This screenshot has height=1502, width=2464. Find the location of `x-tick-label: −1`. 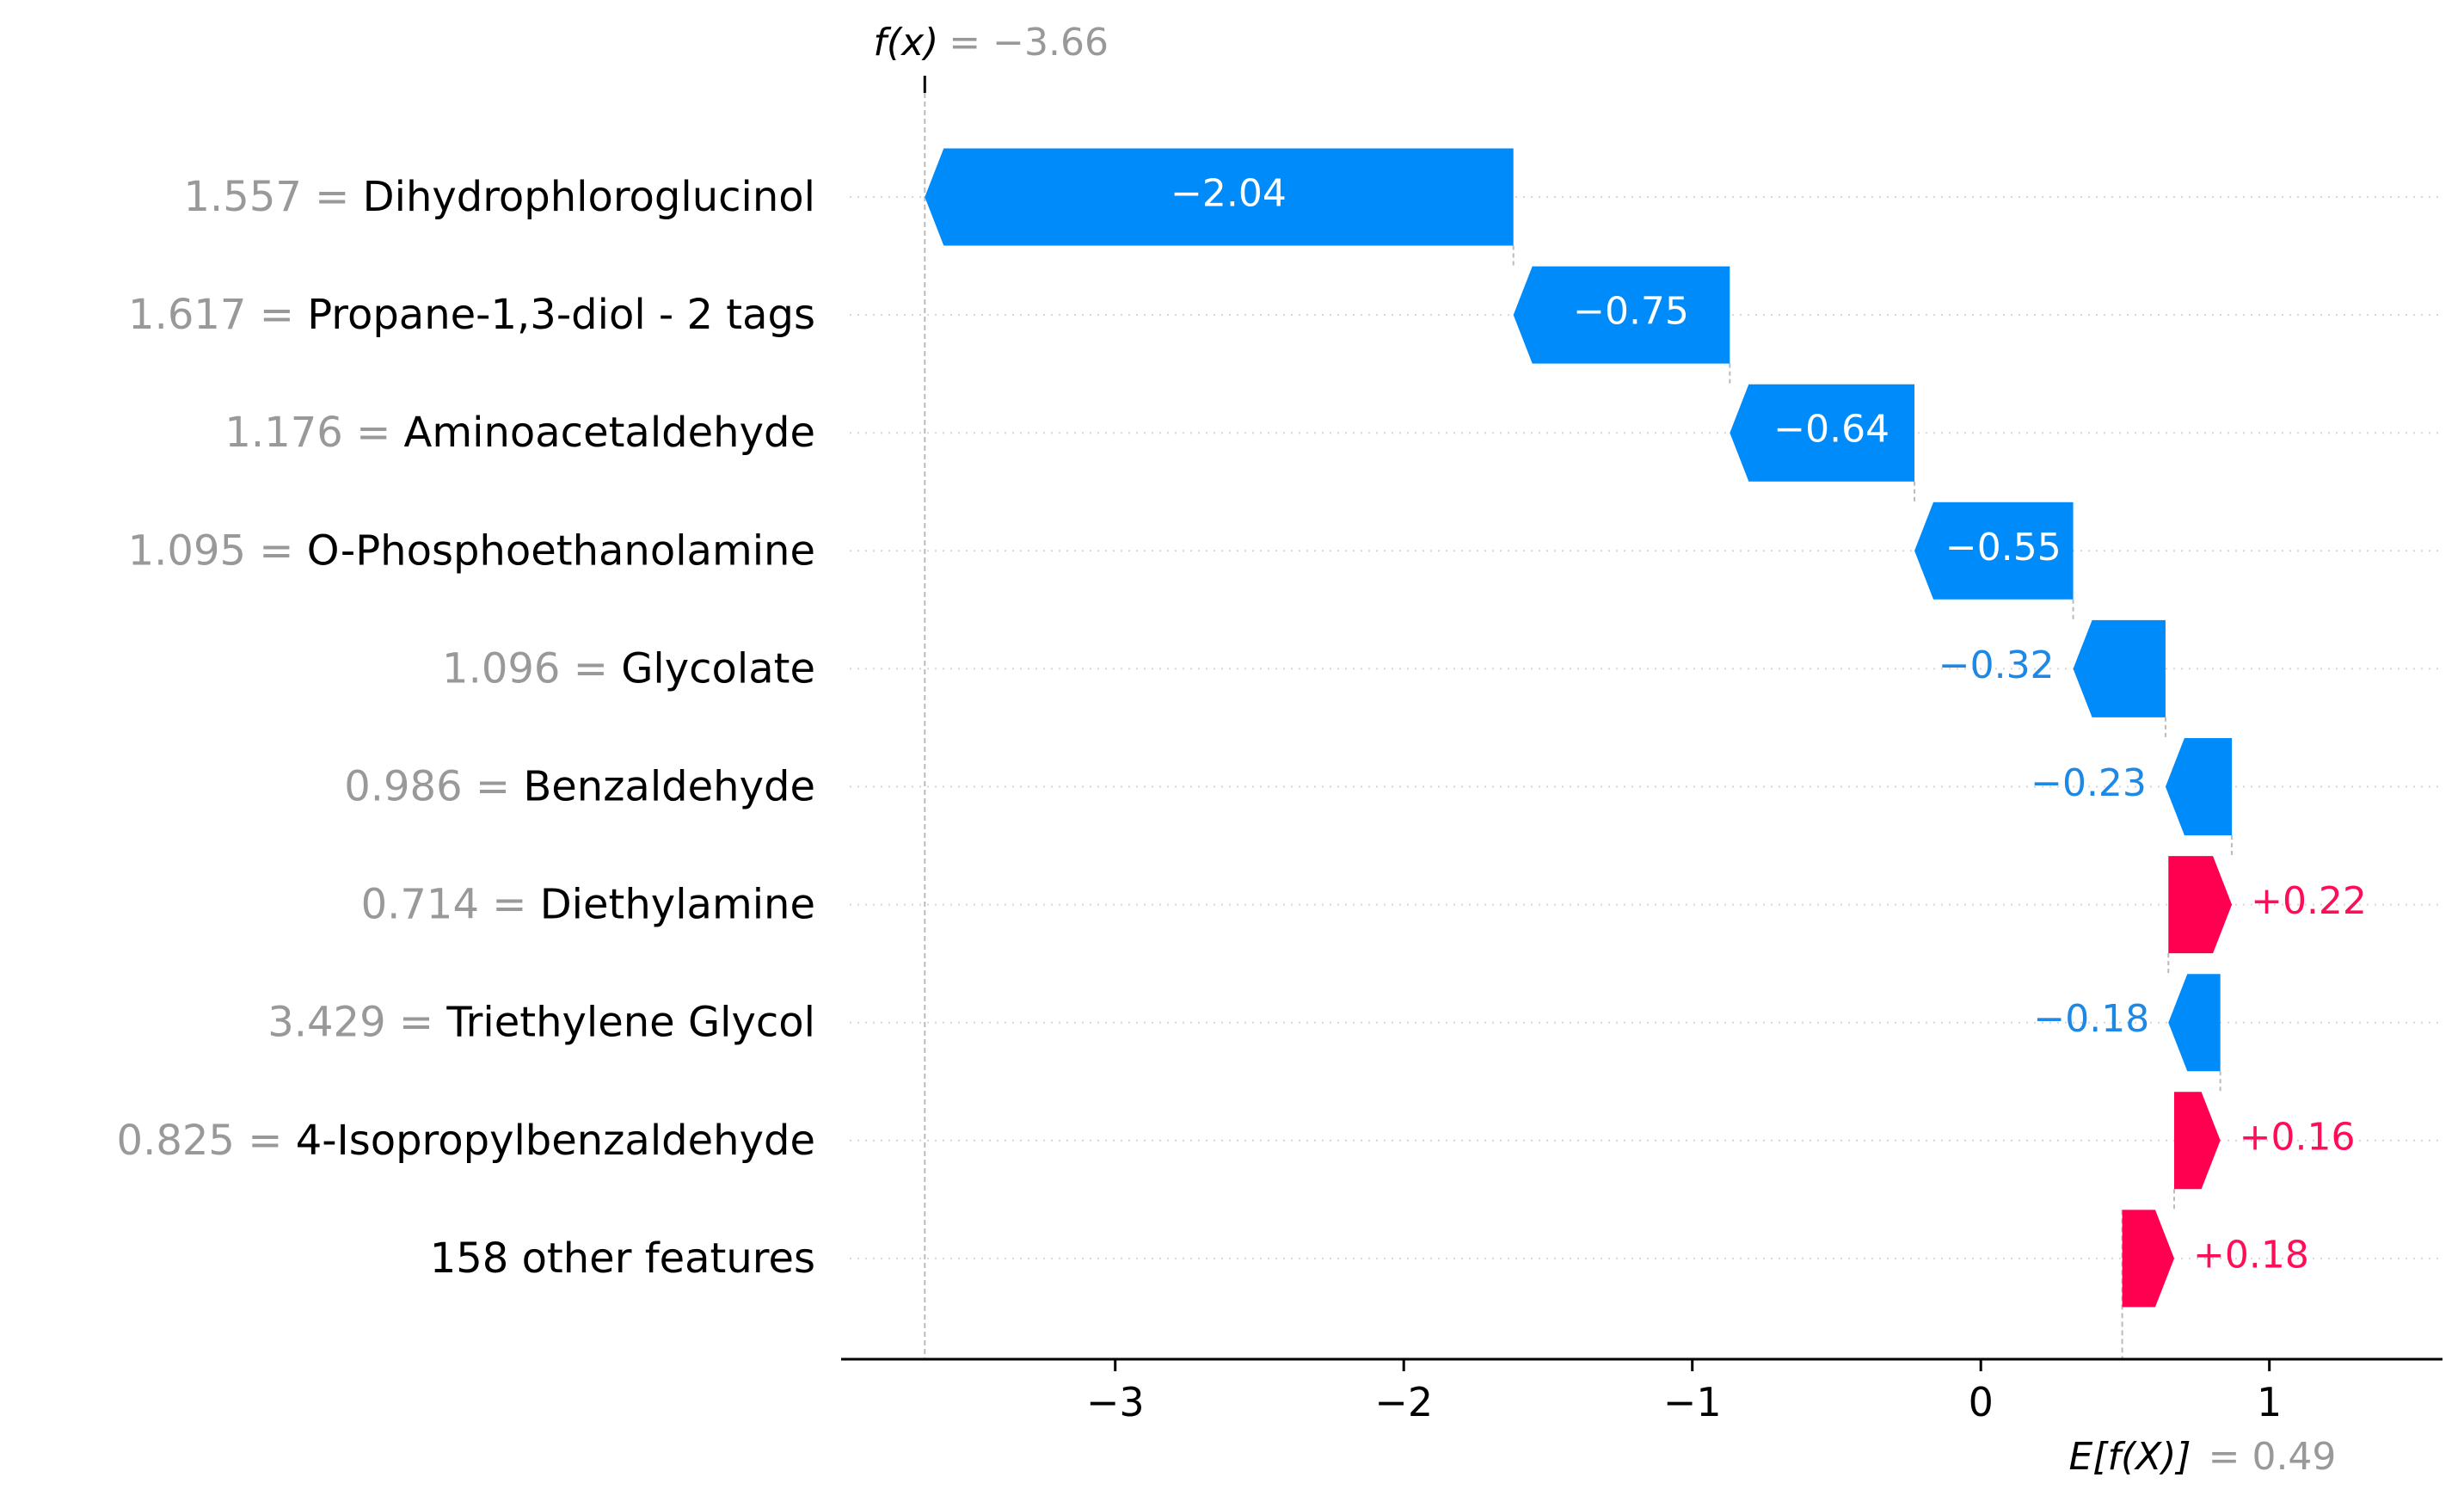

x-tick-label: −1 is located at coordinates (1693, 1402).